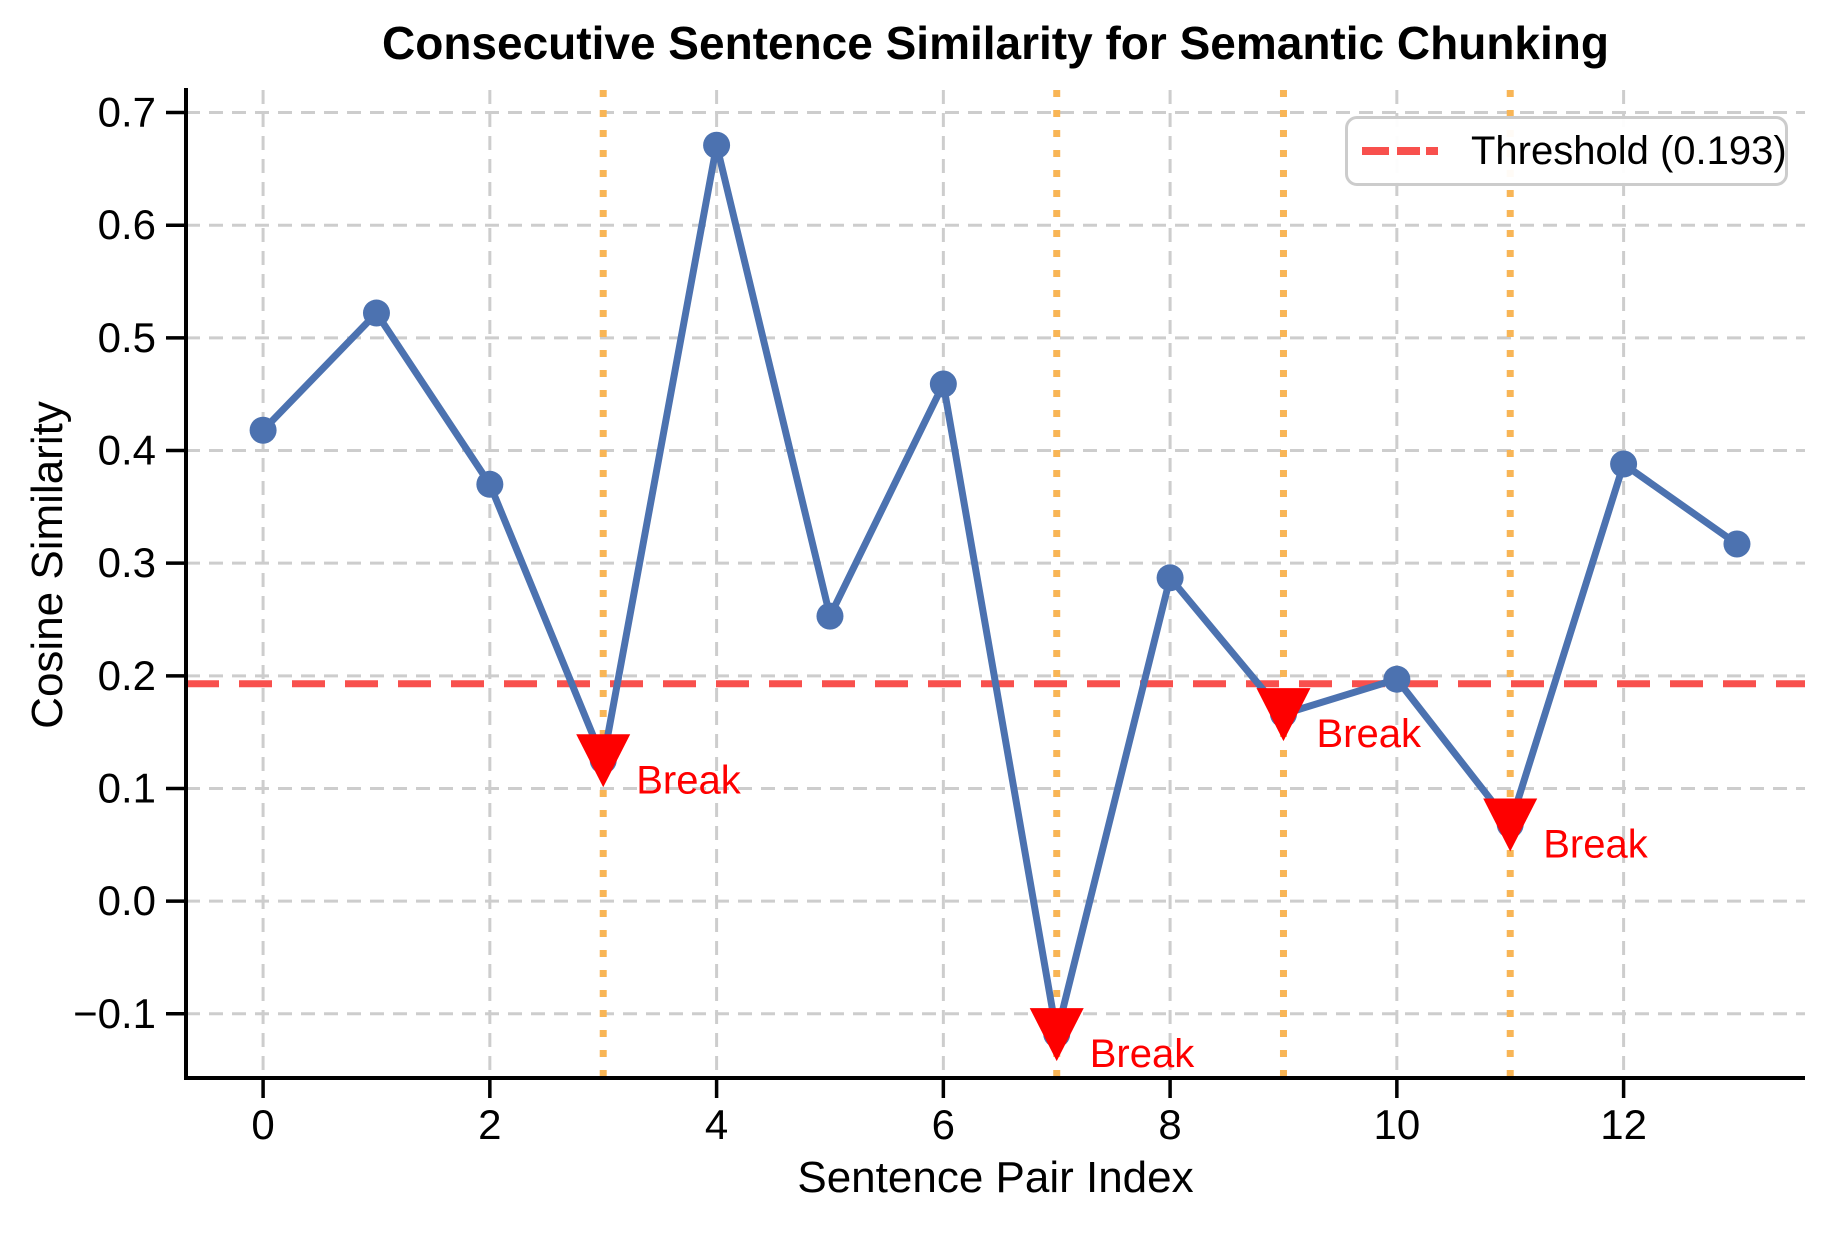 The width and height of the screenshot is (1834, 1234). I want to click on y-tick-label: 0.2, so click(127, 675).